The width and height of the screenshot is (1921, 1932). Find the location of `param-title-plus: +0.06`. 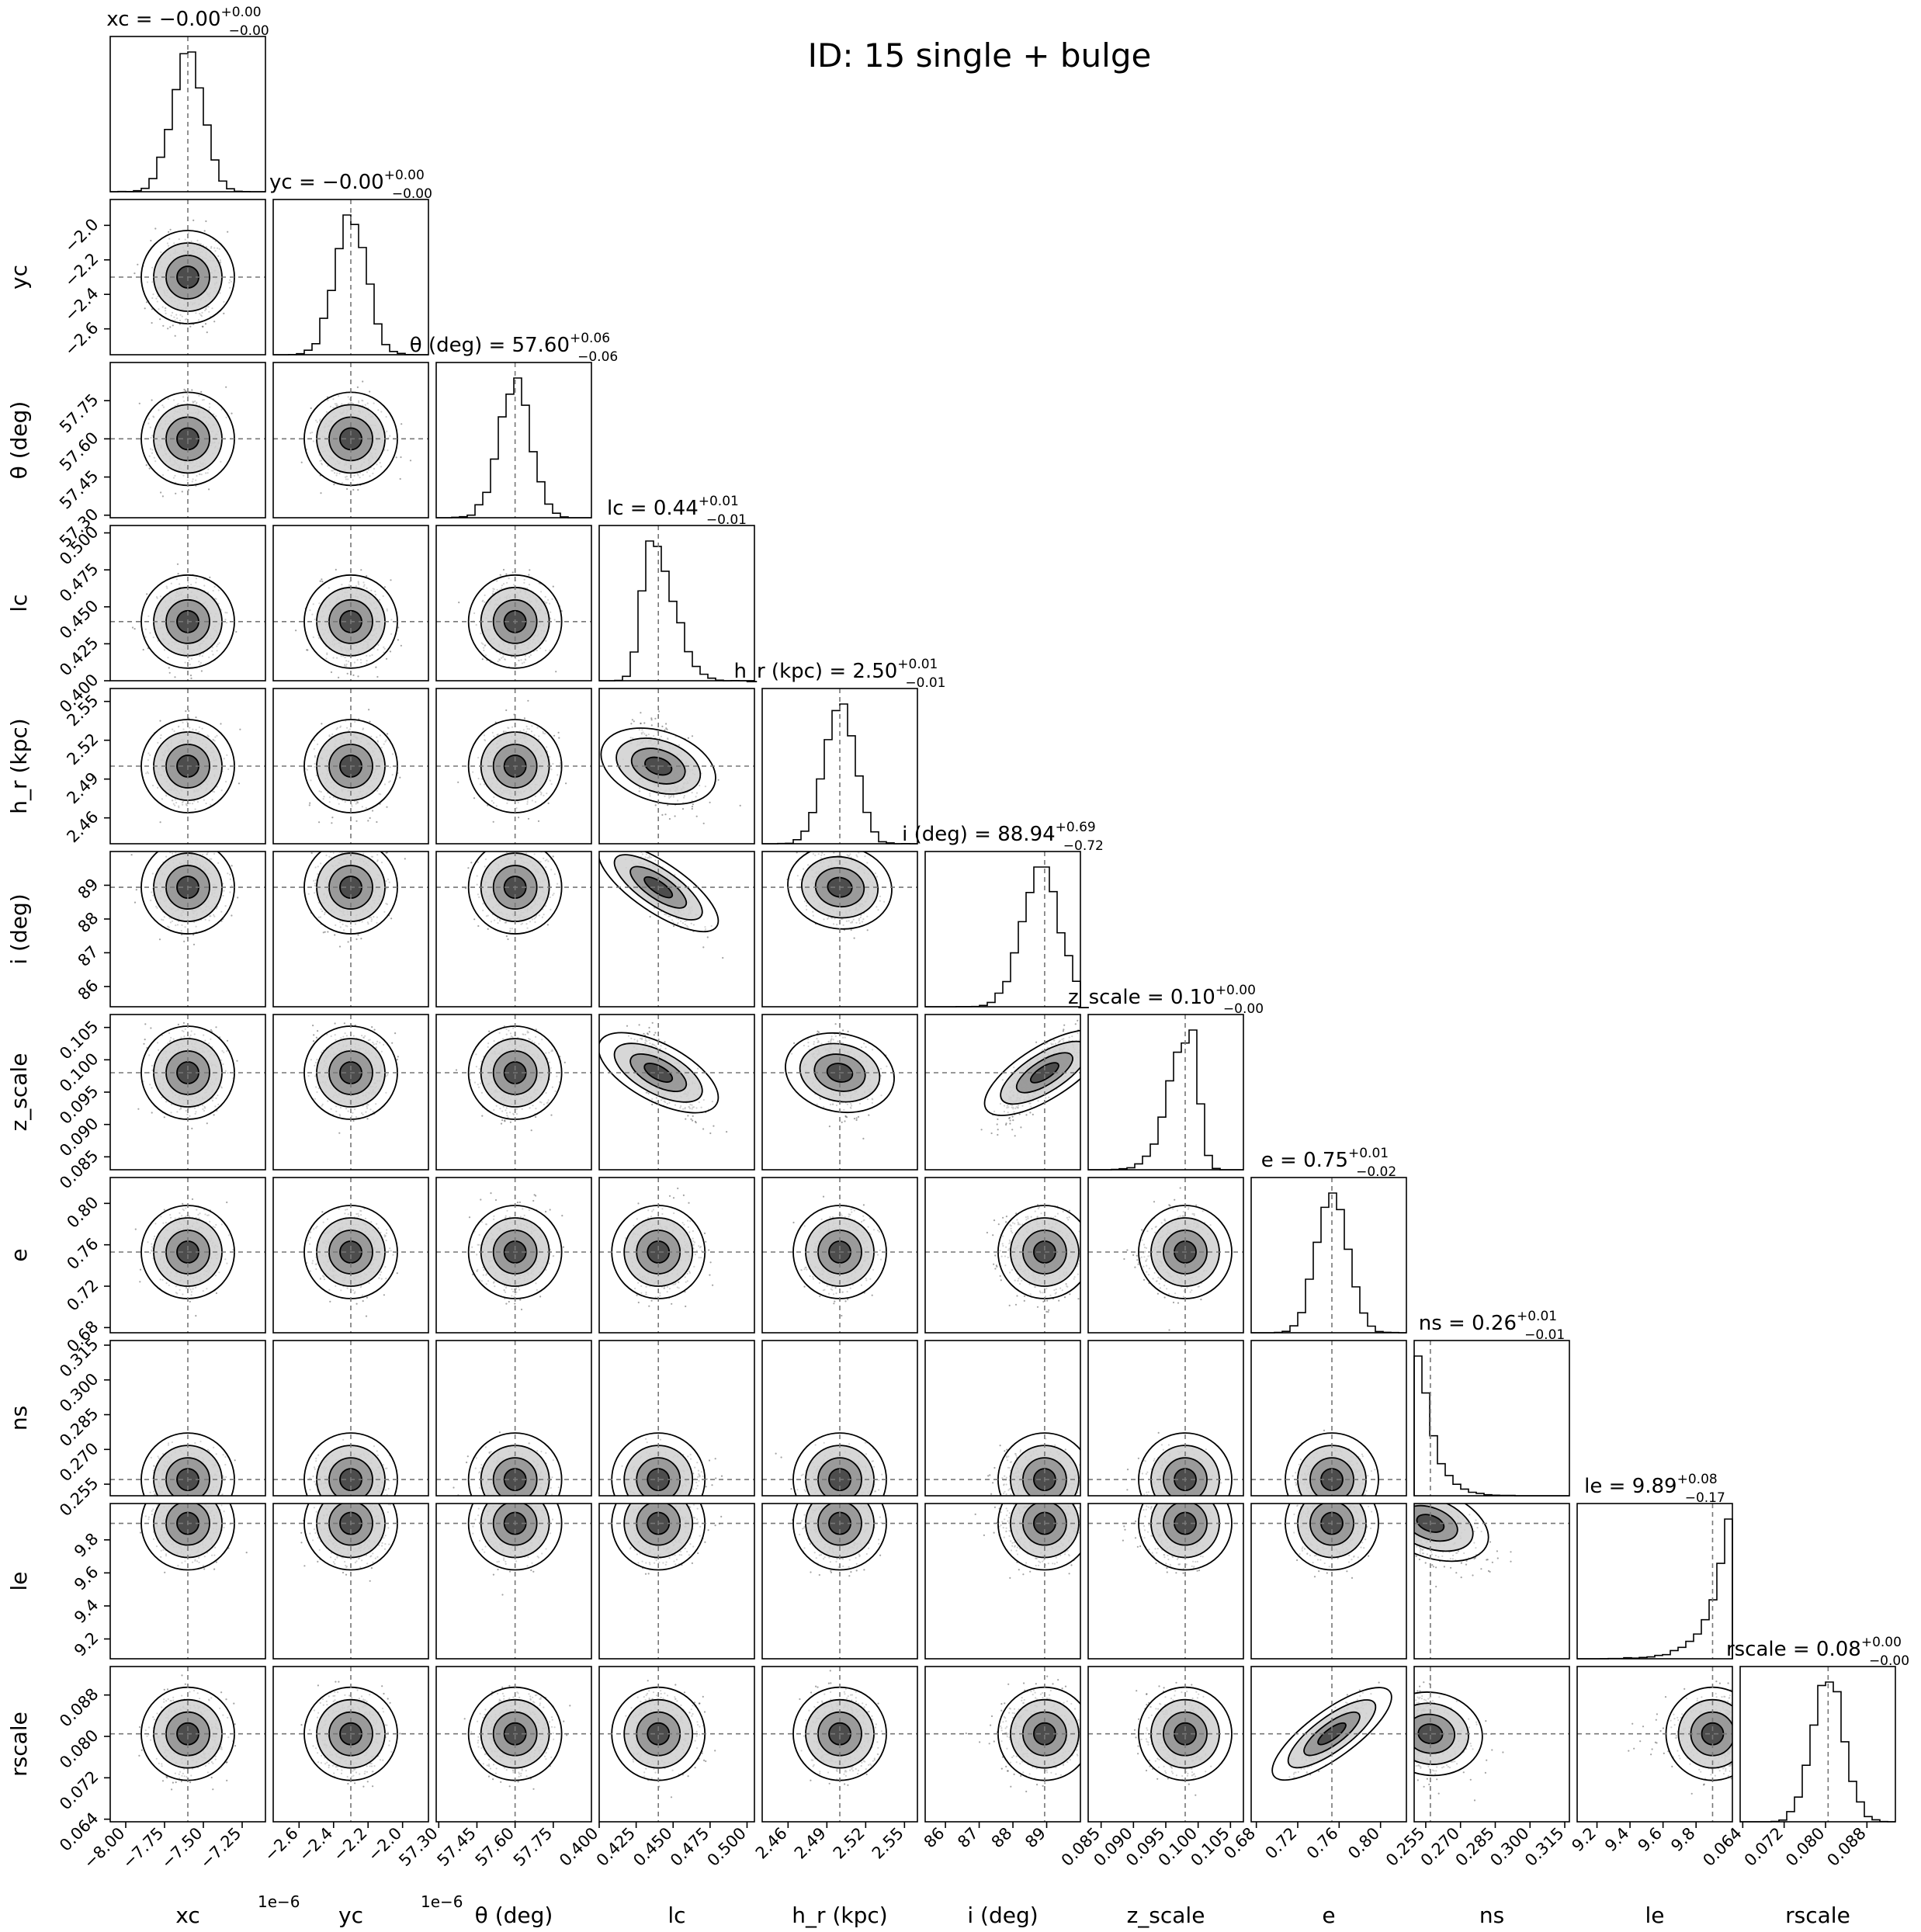

param-title-plus: +0.06 is located at coordinates (590, 338).